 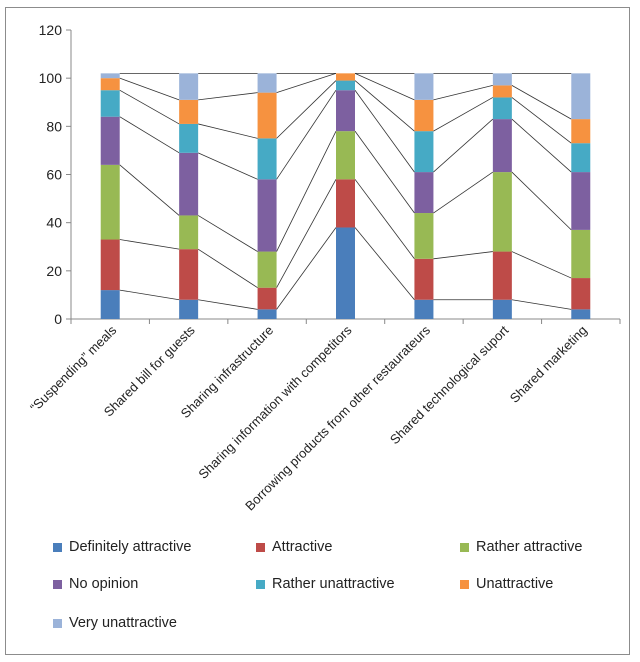 I want to click on legend-item: No opinion, so click(x=95, y=584).